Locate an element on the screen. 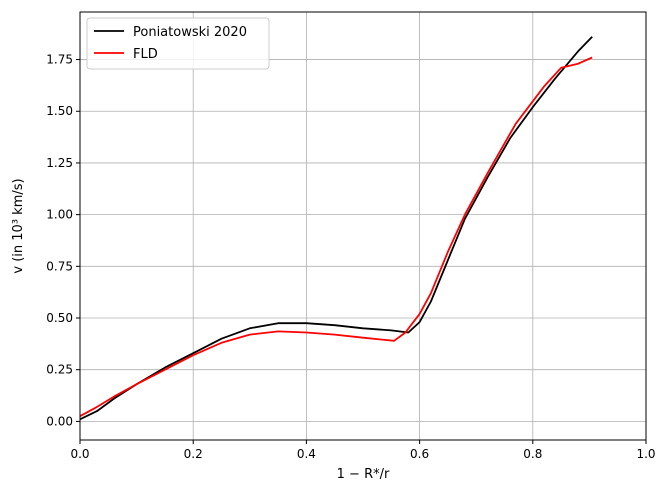 This screenshot has height=486, width=659. x-tick-label: 0.0 is located at coordinates (79, 454).